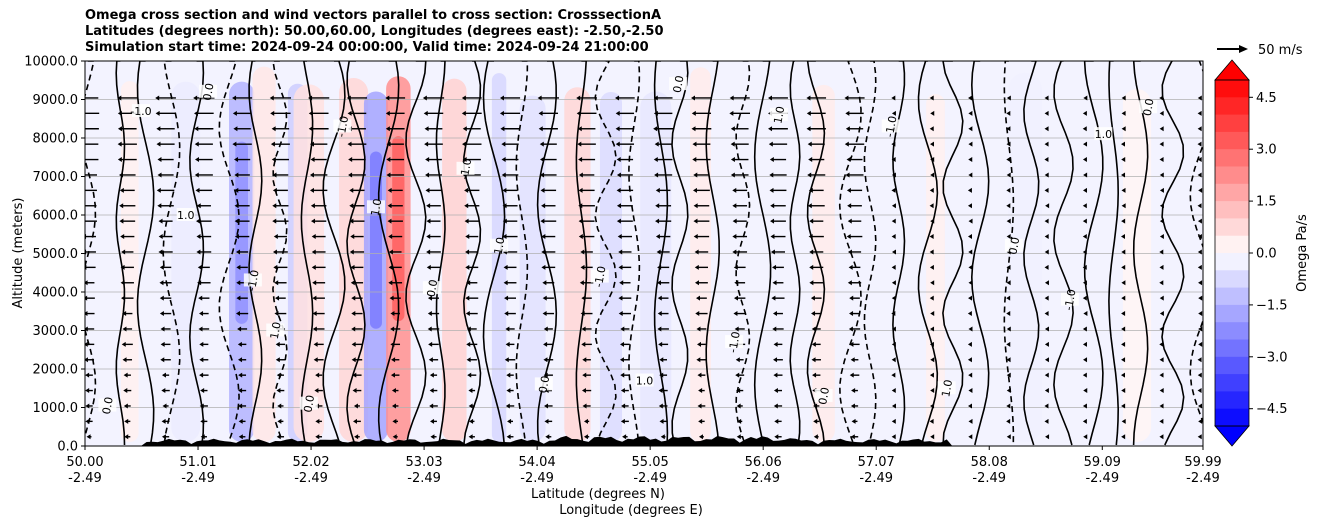  What do you see at coordinates (56, 139) in the screenshot?
I see `y-tick-label: 8000.0` at bounding box center [56, 139].